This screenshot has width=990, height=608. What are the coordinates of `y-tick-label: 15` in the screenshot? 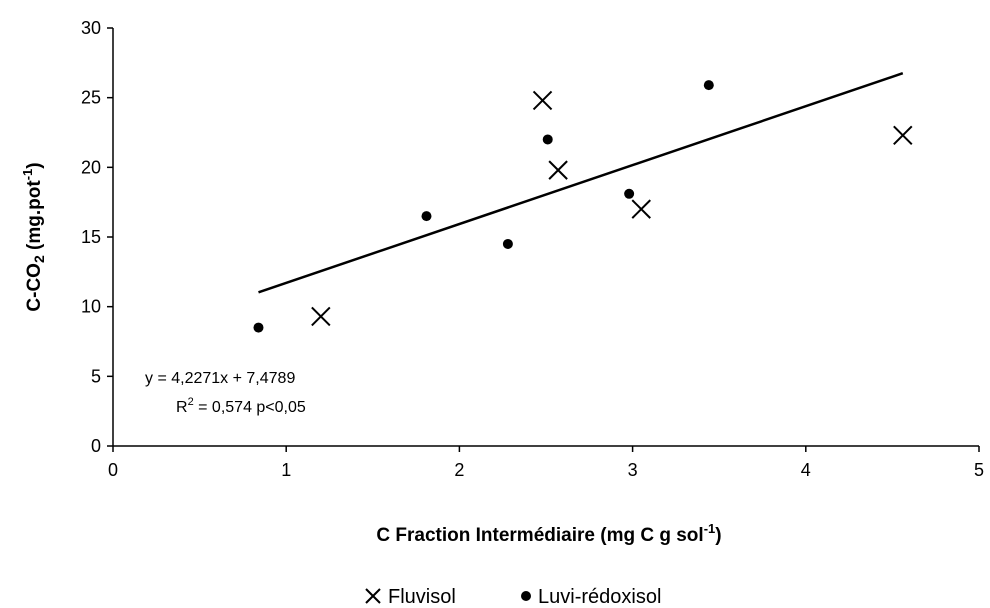 It's located at (91, 237).